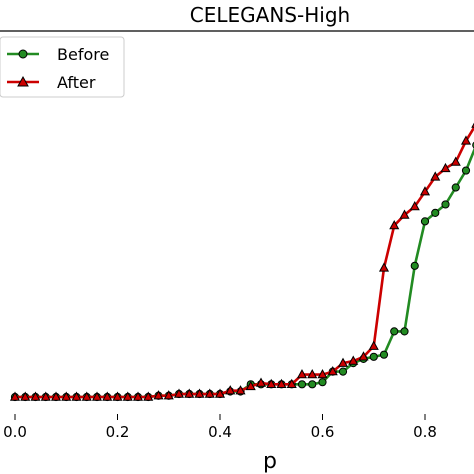  I want to click on legend-before-marker, so click(23, 54).